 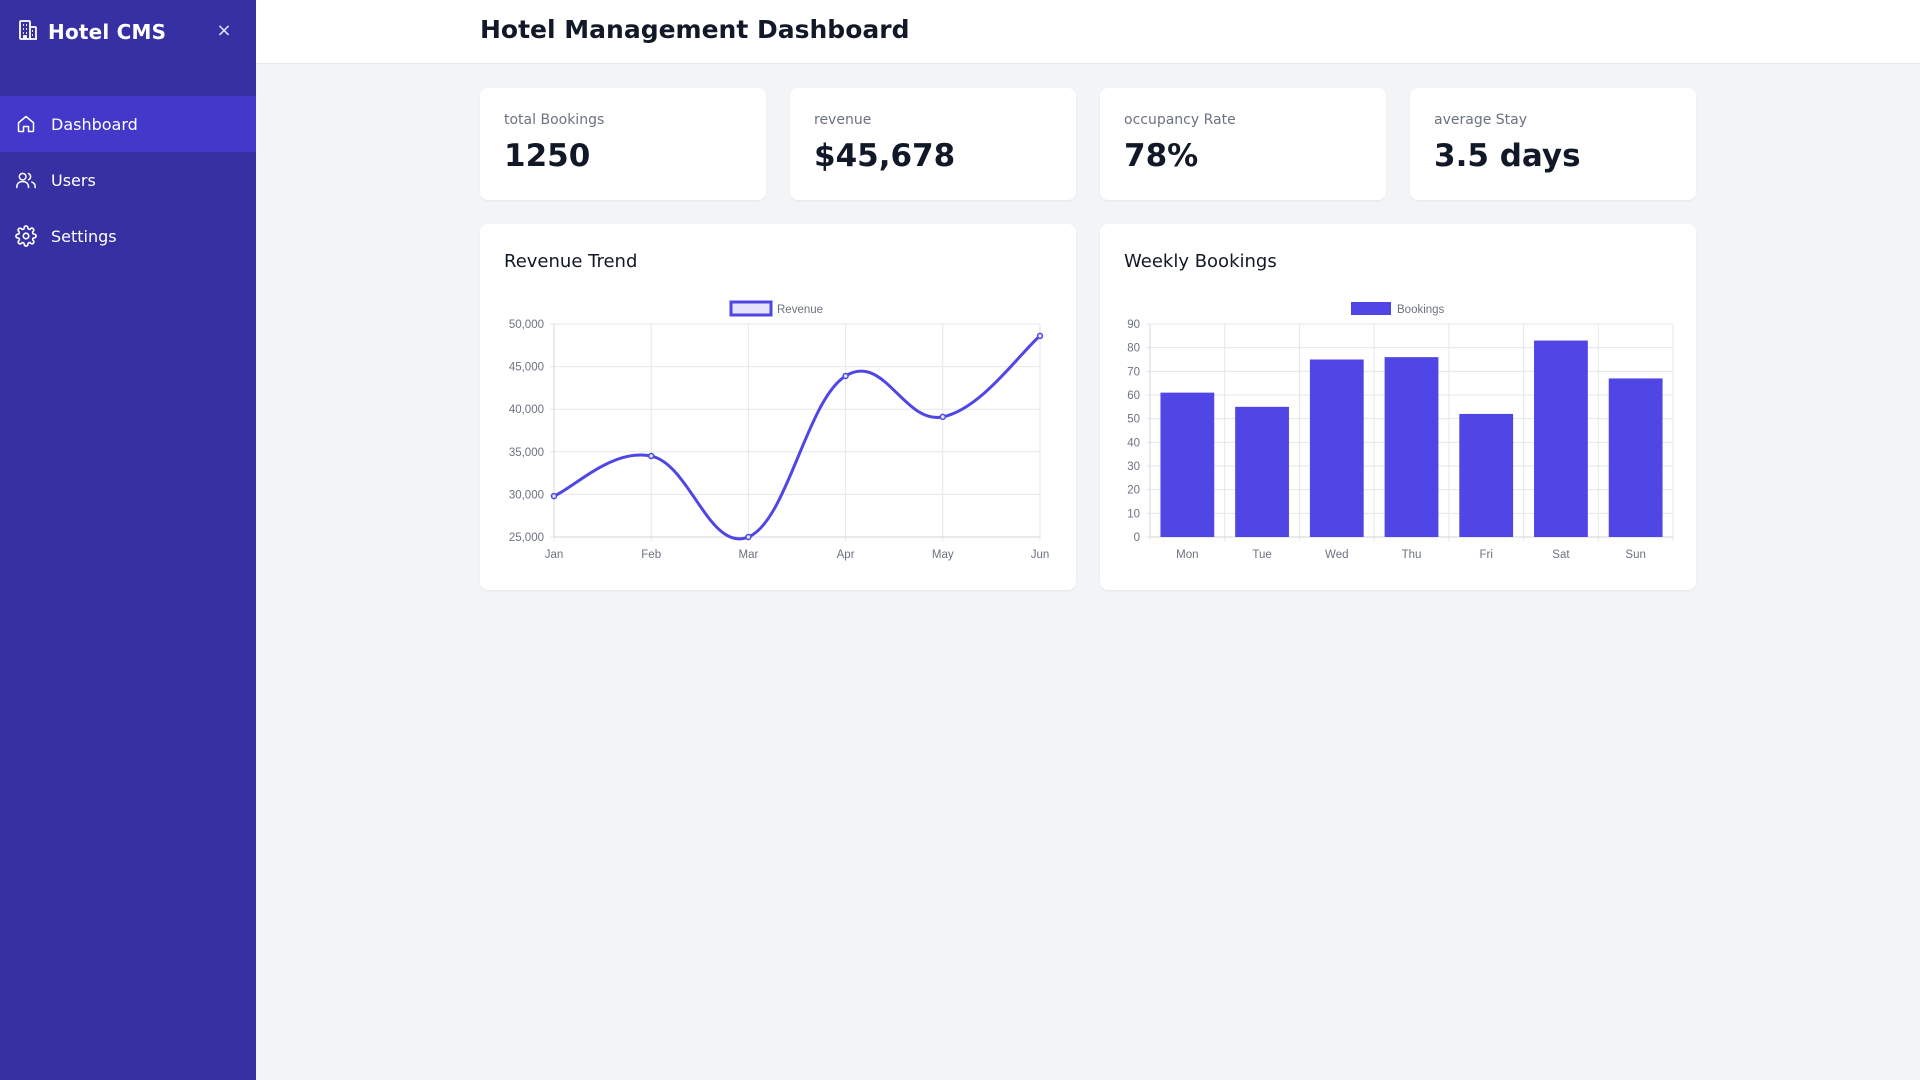 I want to click on stat-label: average Stay, so click(x=1481, y=120).